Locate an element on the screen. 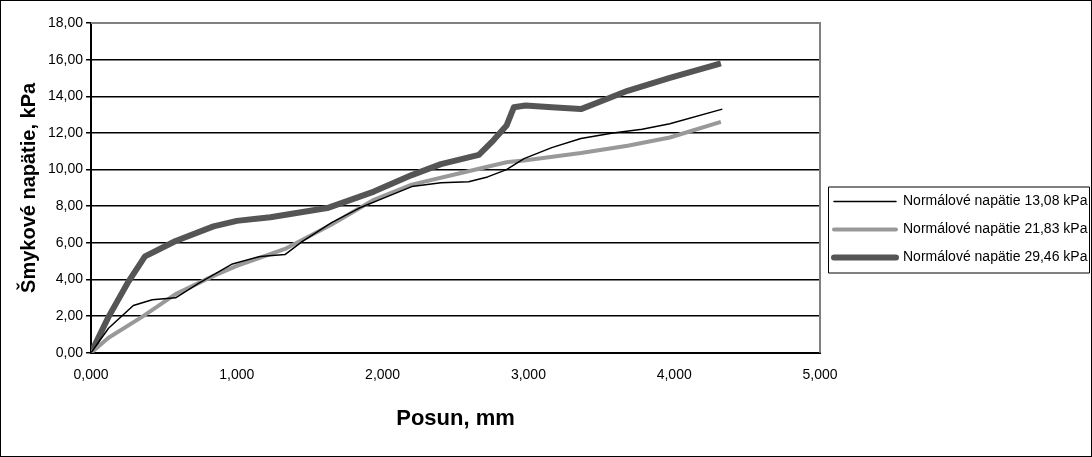  y-tick-label: 2,00 is located at coordinates (69, 315).